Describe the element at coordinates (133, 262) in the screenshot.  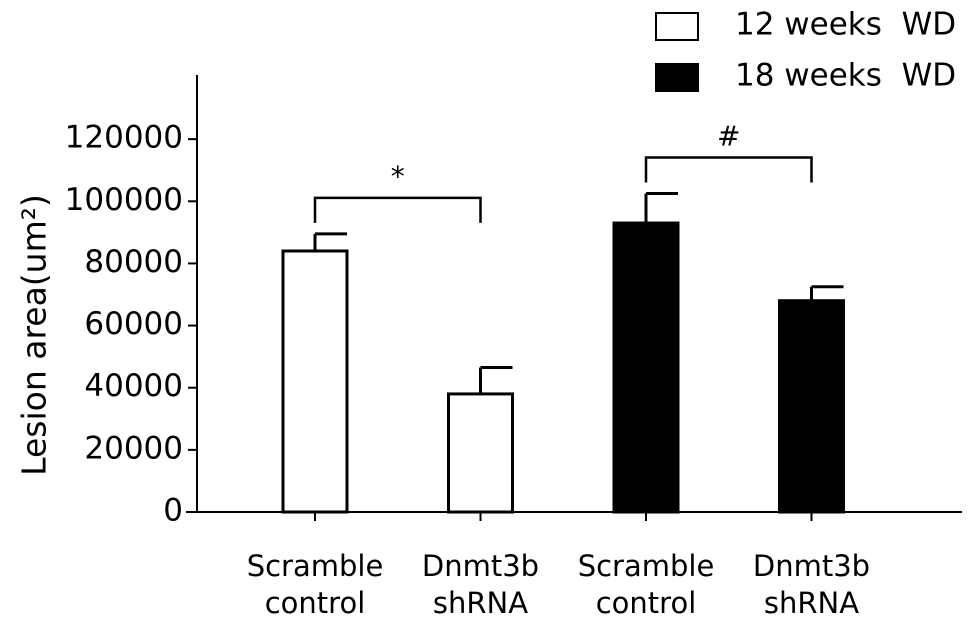
I see `y-tick-label: 80000` at that location.